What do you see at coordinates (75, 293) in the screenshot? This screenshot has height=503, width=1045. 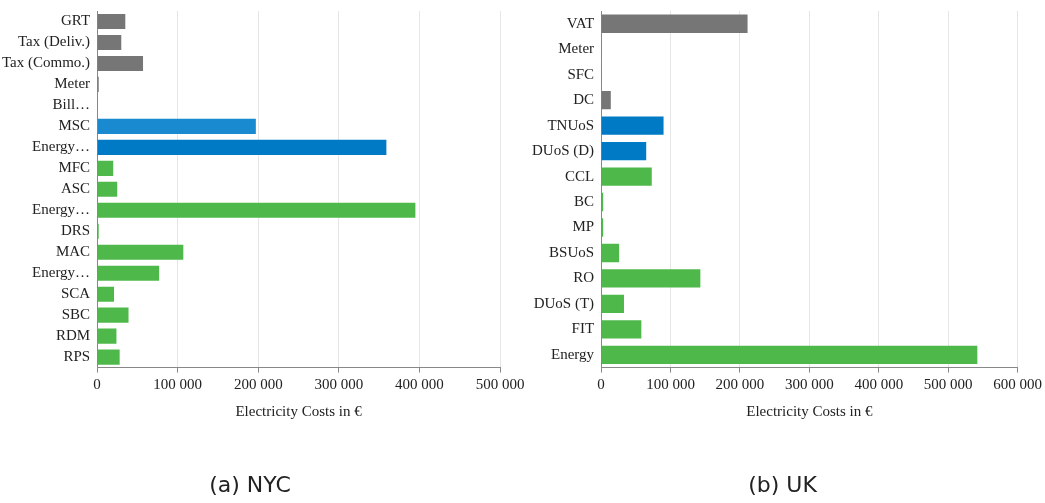 I see `y-tick-label: SCA` at bounding box center [75, 293].